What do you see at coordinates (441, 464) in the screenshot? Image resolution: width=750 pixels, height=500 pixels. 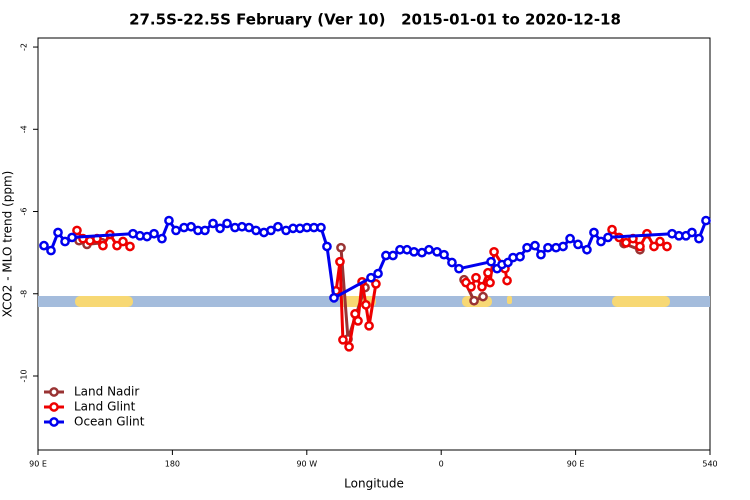 I see `x-tick-label: 0` at bounding box center [441, 464].